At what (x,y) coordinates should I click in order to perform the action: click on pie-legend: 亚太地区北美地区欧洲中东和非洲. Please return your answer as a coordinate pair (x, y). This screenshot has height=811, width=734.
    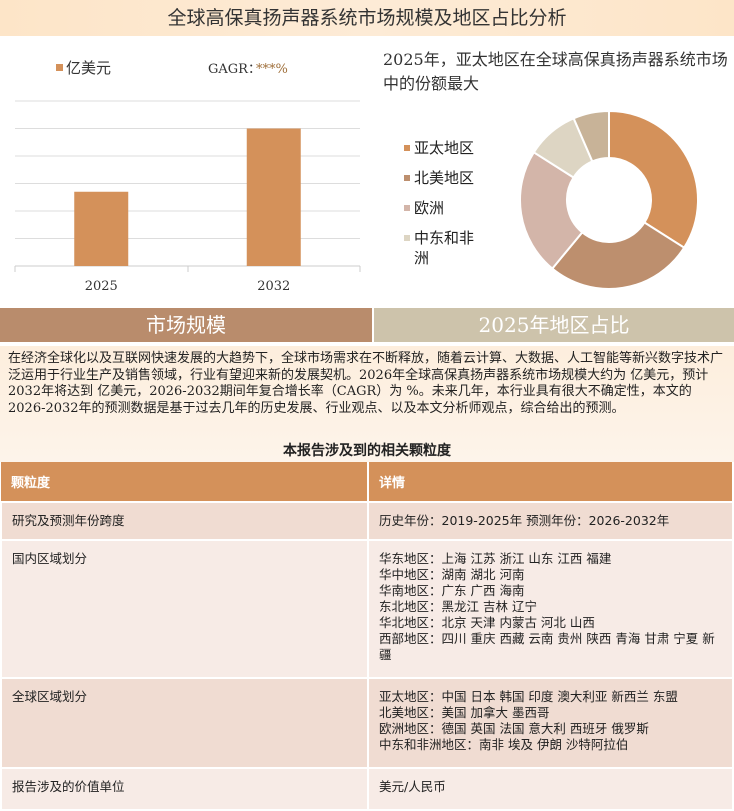
    Looking at the image, I should click on (444, 208).